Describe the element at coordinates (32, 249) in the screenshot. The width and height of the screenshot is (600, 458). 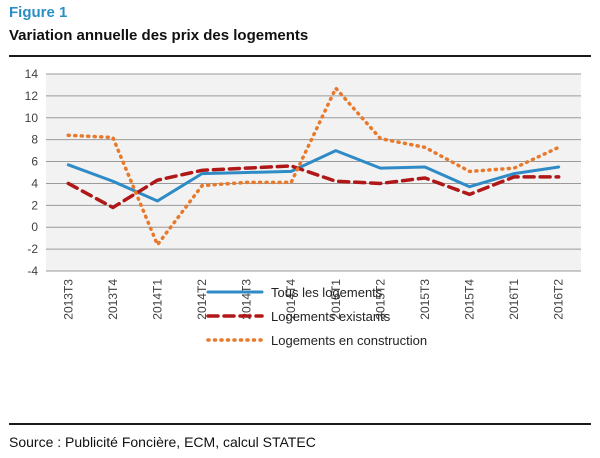
I see `y-tick-label: -2` at that location.